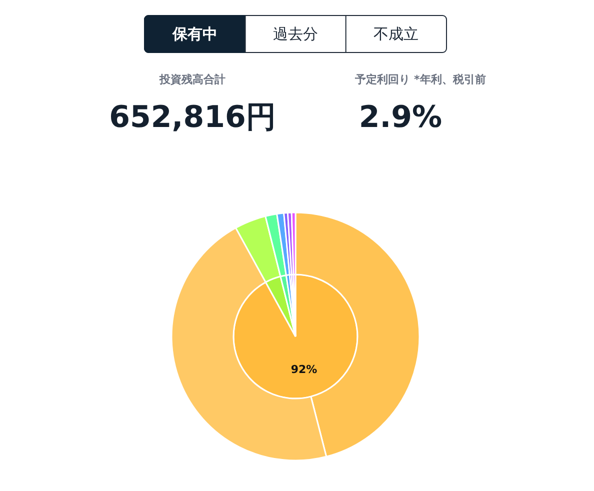 The height and width of the screenshot is (491, 594). I want to click on text: 保有中, so click(194, 34).